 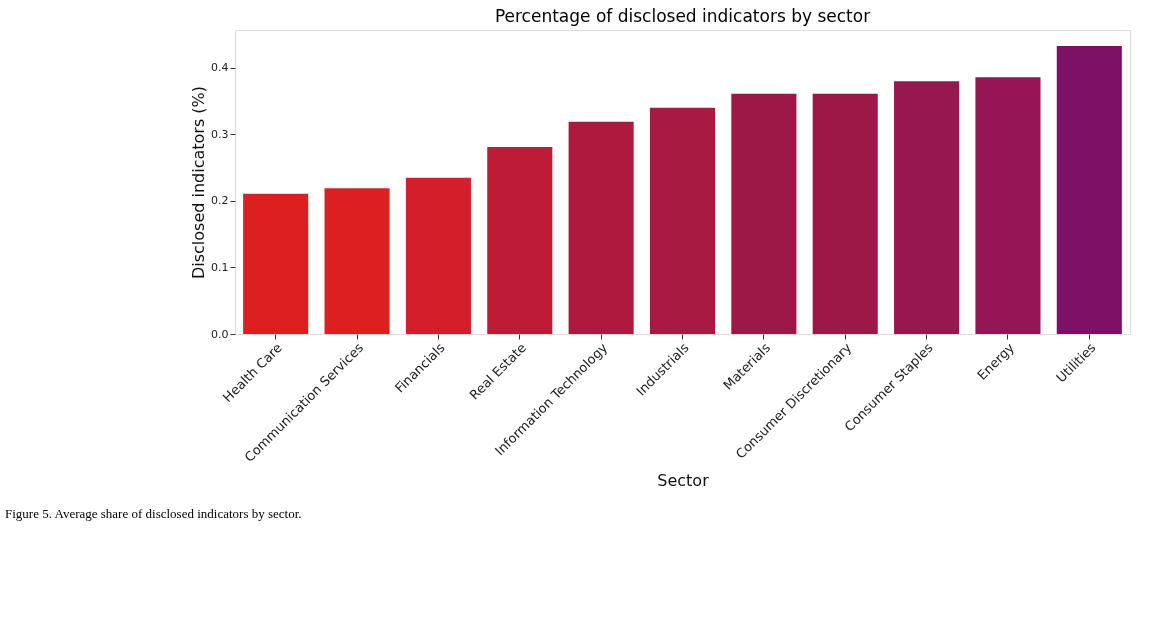 I want to click on y-tick-label: 0.3, so click(x=220, y=134).